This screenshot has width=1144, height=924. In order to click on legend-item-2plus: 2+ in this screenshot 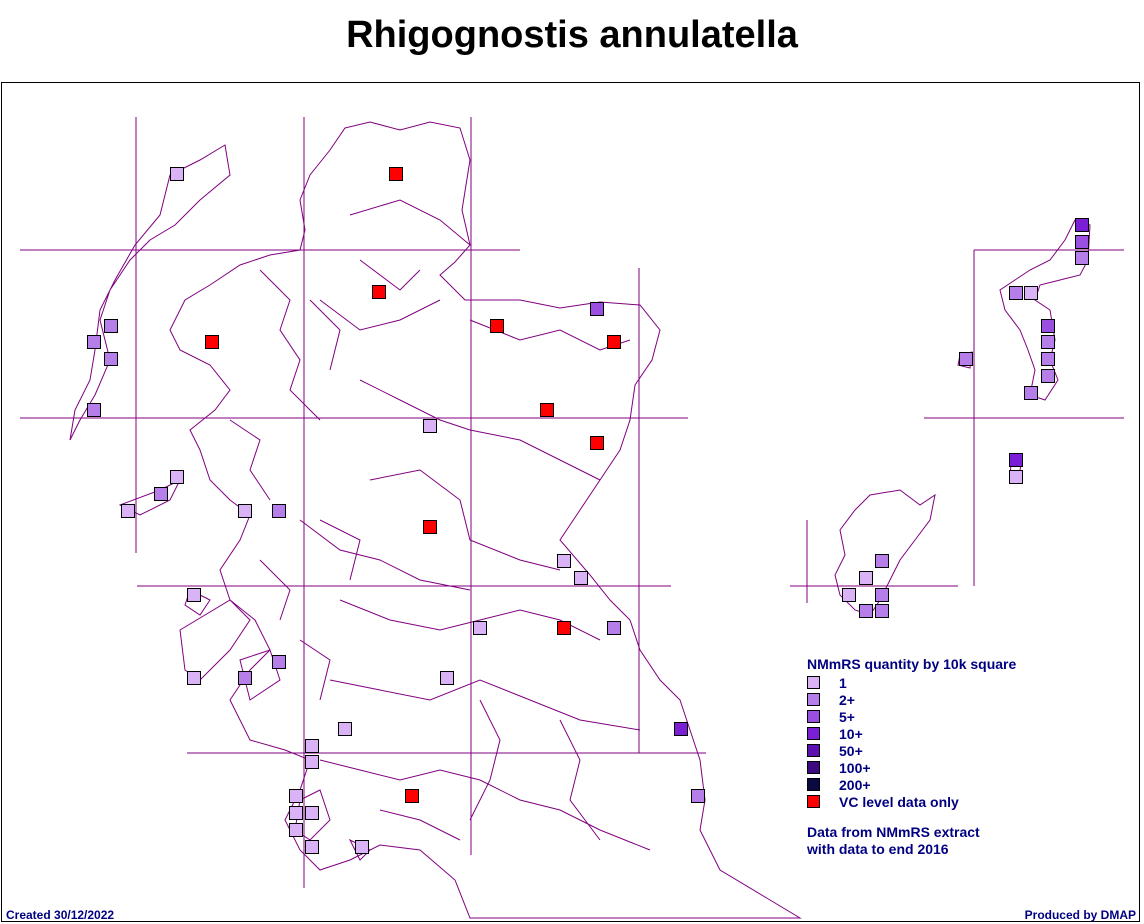, I will do `click(911, 699)`.